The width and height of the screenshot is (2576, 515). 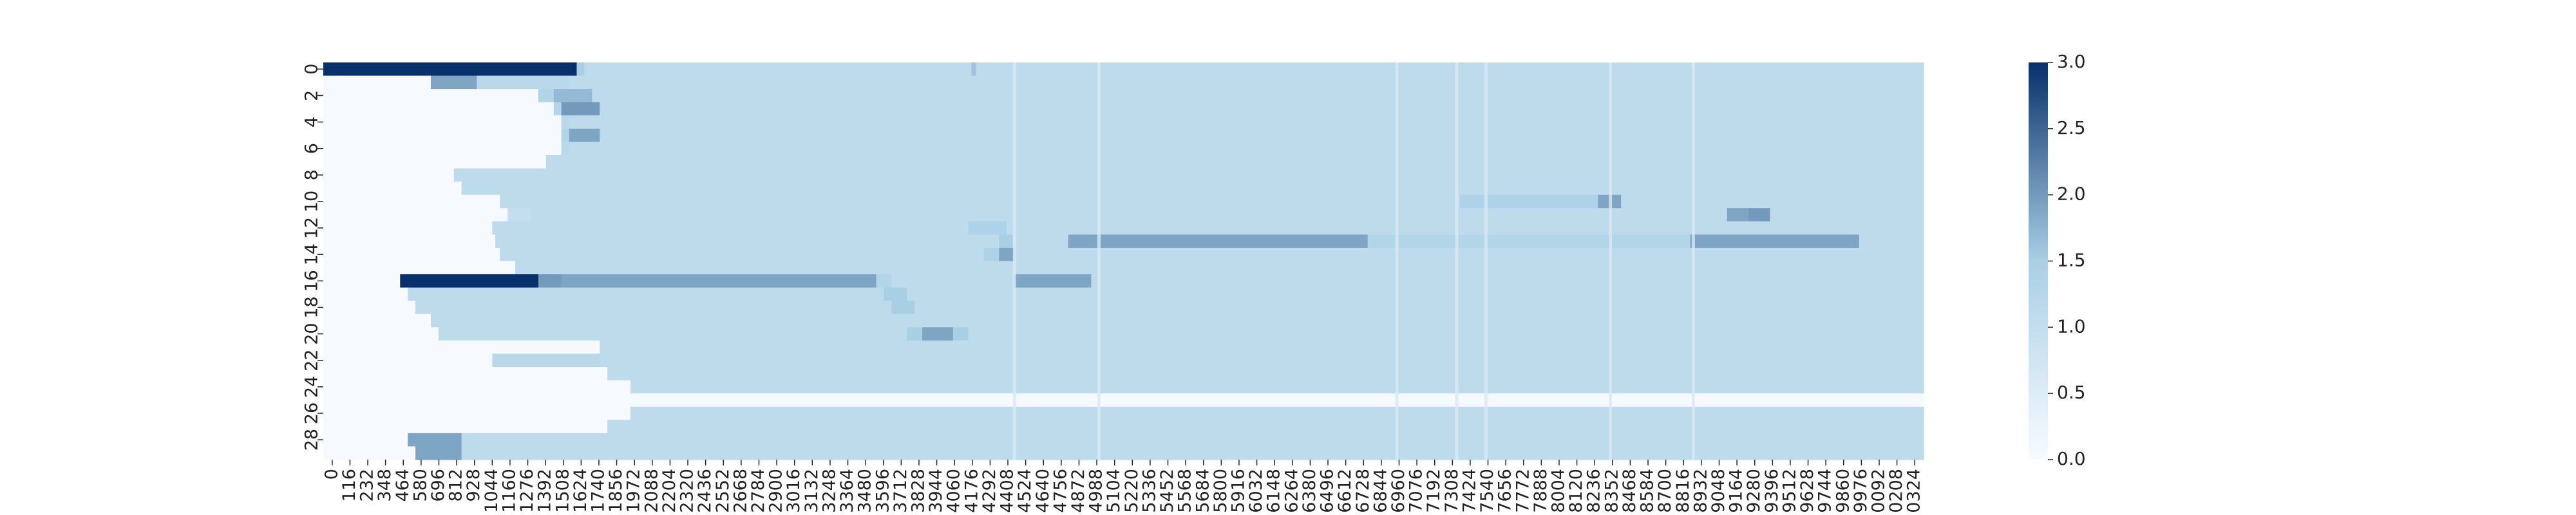 What do you see at coordinates (918, 491) in the screenshot?
I see `x-tick-label: 3828` at bounding box center [918, 491].